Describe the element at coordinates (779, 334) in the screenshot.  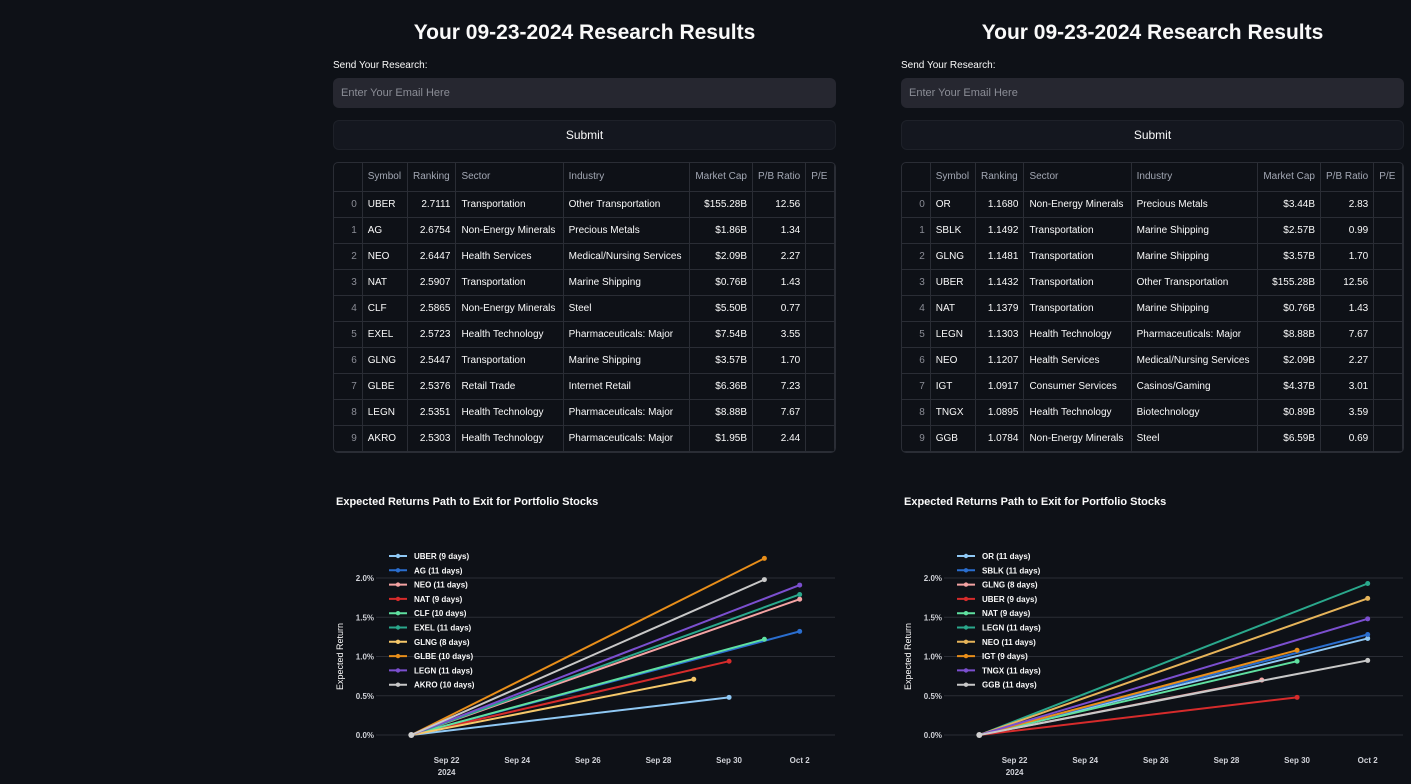
I see `table-cell: 3.55` at that location.